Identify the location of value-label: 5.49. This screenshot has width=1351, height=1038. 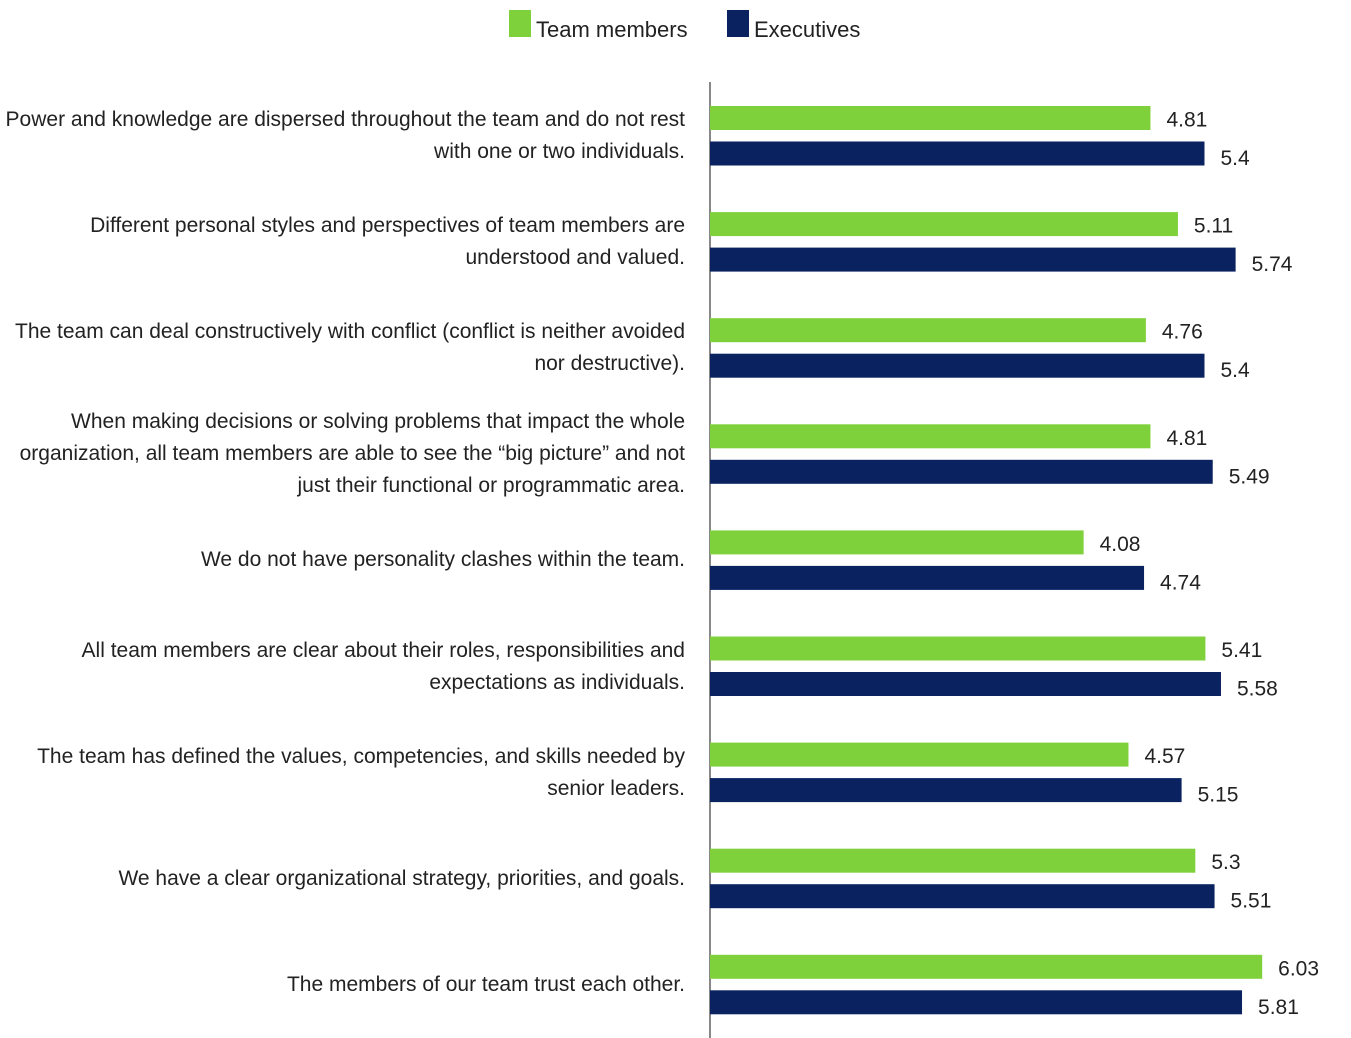
(1249, 476).